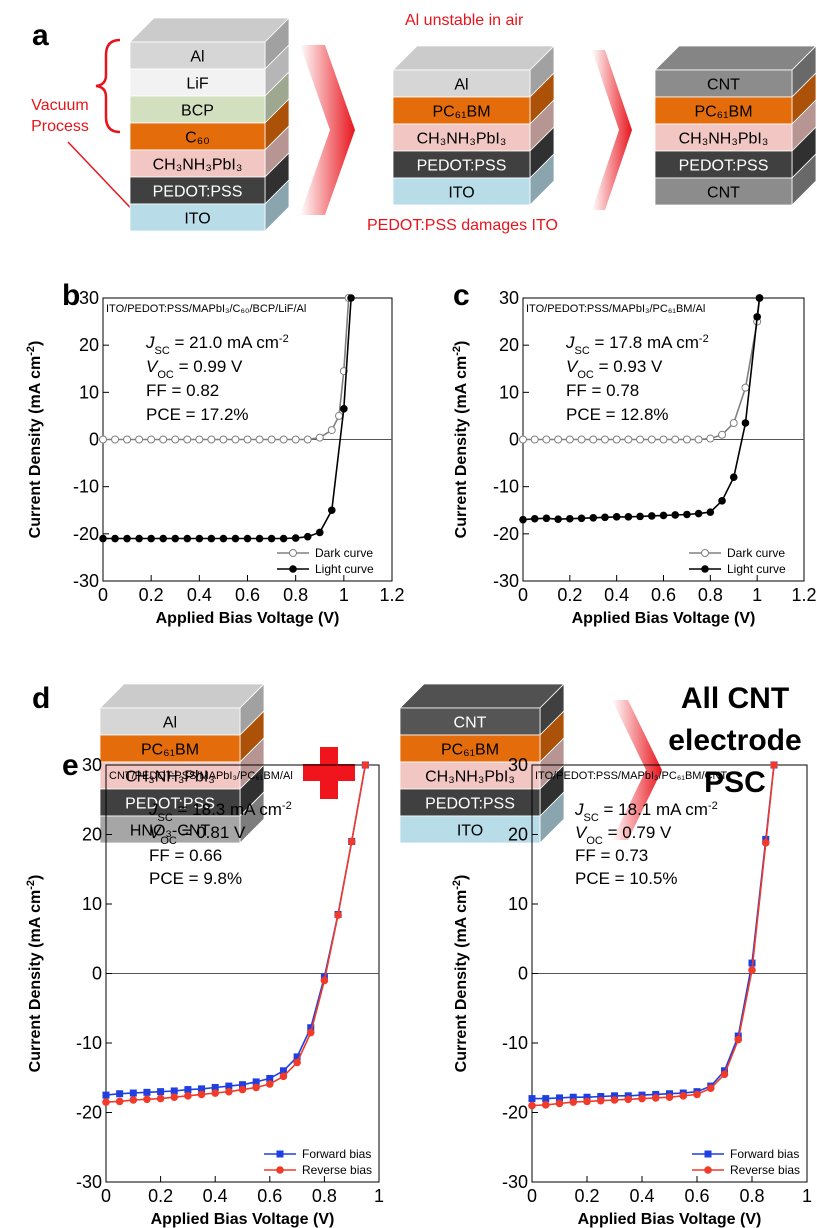 Image resolution: width=817 pixels, height=1228 pixels. What do you see at coordinates (170, 723) in the screenshot?
I see `layer-label: Al` at bounding box center [170, 723].